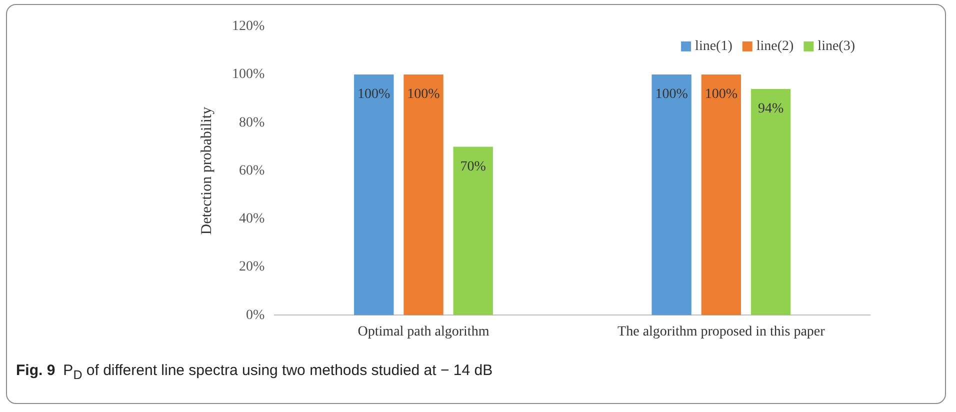 The width and height of the screenshot is (956, 412). Describe the element at coordinates (36, 370) in the screenshot. I see `text: Fig. 9` at that location.